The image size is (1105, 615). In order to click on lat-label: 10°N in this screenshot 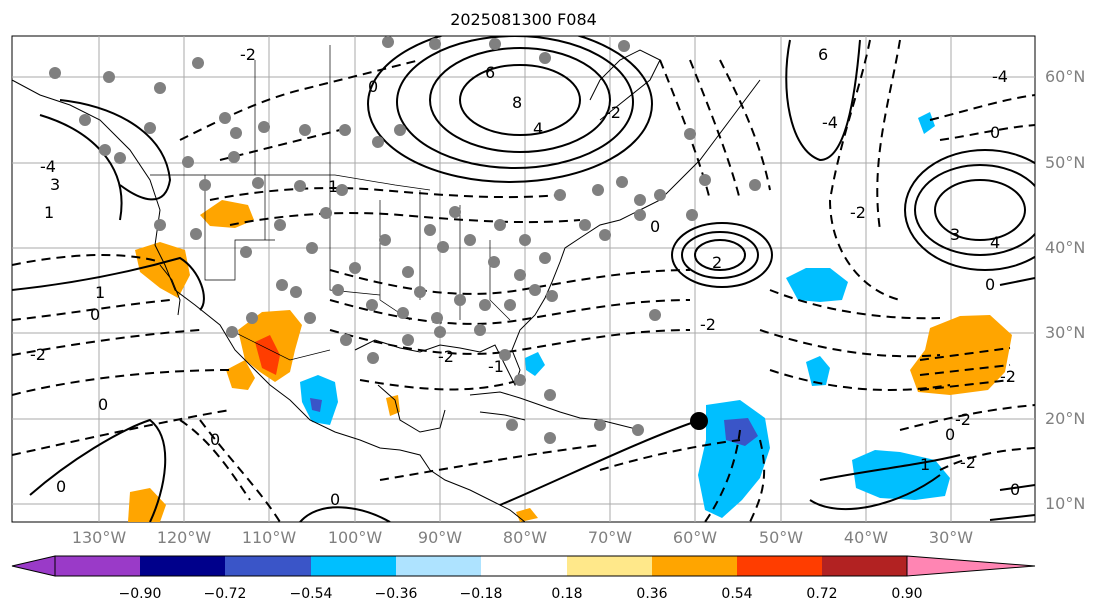, I will do `click(1065, 503)`.